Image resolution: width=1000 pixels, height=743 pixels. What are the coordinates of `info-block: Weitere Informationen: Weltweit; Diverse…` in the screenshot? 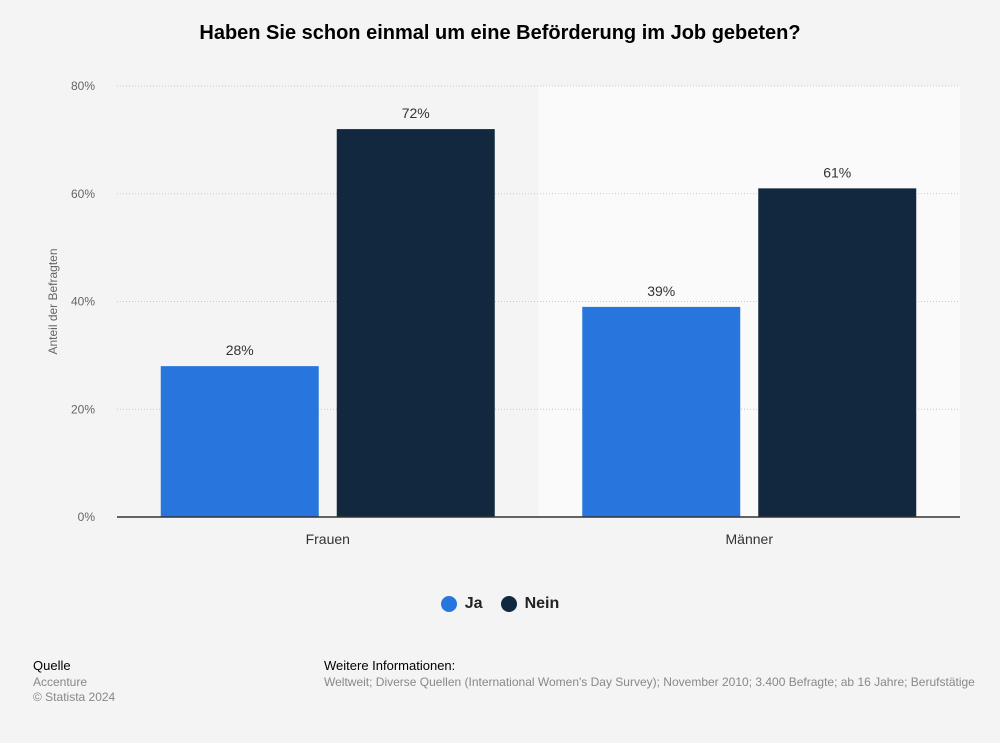 It's located at (662, 674).